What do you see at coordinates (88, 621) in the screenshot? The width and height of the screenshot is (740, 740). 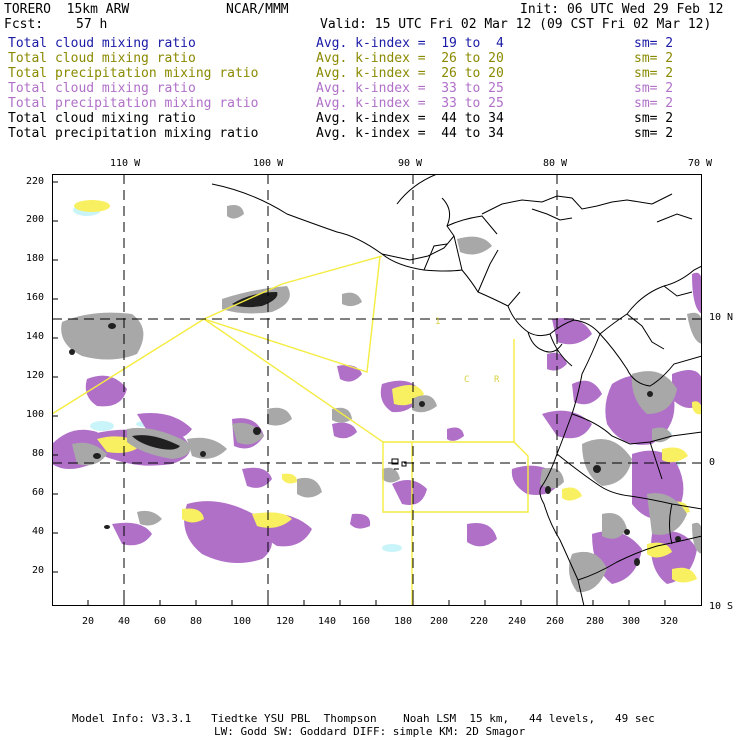 I see `x-tick: 20` at bounding box center [88, 621].